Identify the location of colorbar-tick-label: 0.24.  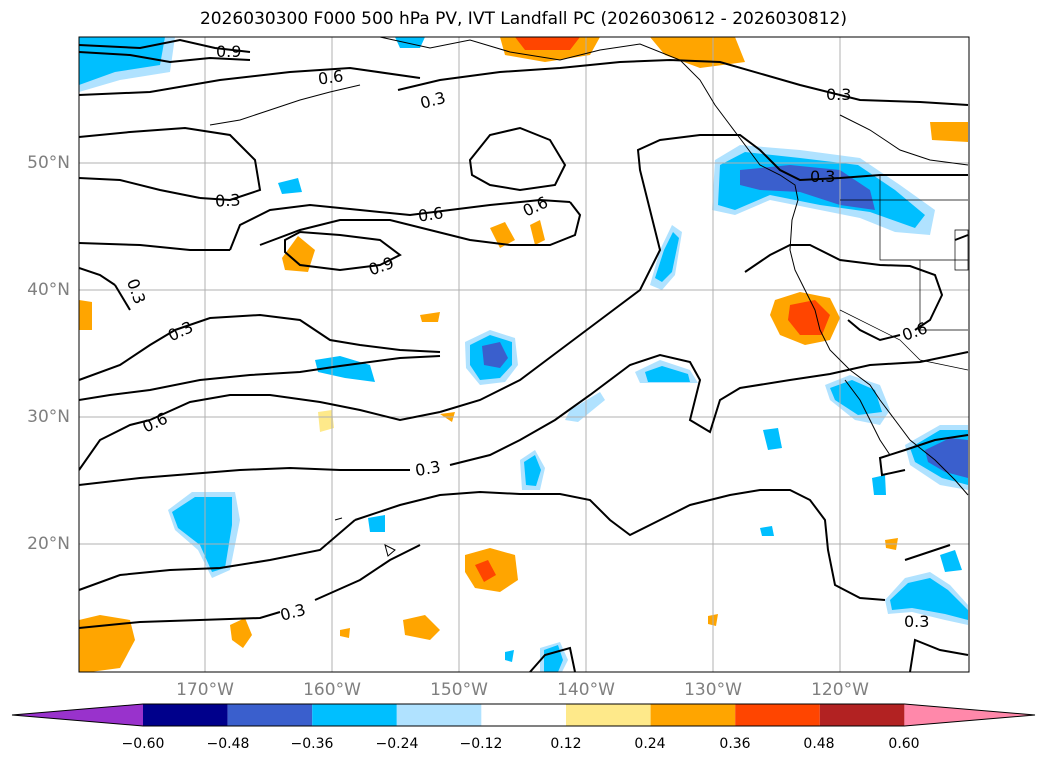
(650, 744).